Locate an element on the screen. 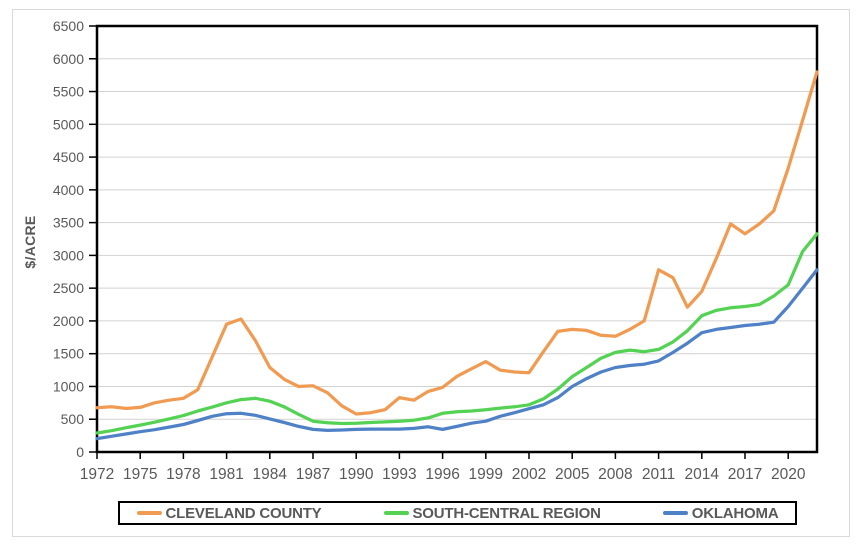 The width and height of the screenshot is (860, 546). legend-item-cleveland-county: CLEVELAND COUNTY is located at coordinates (229, 513).